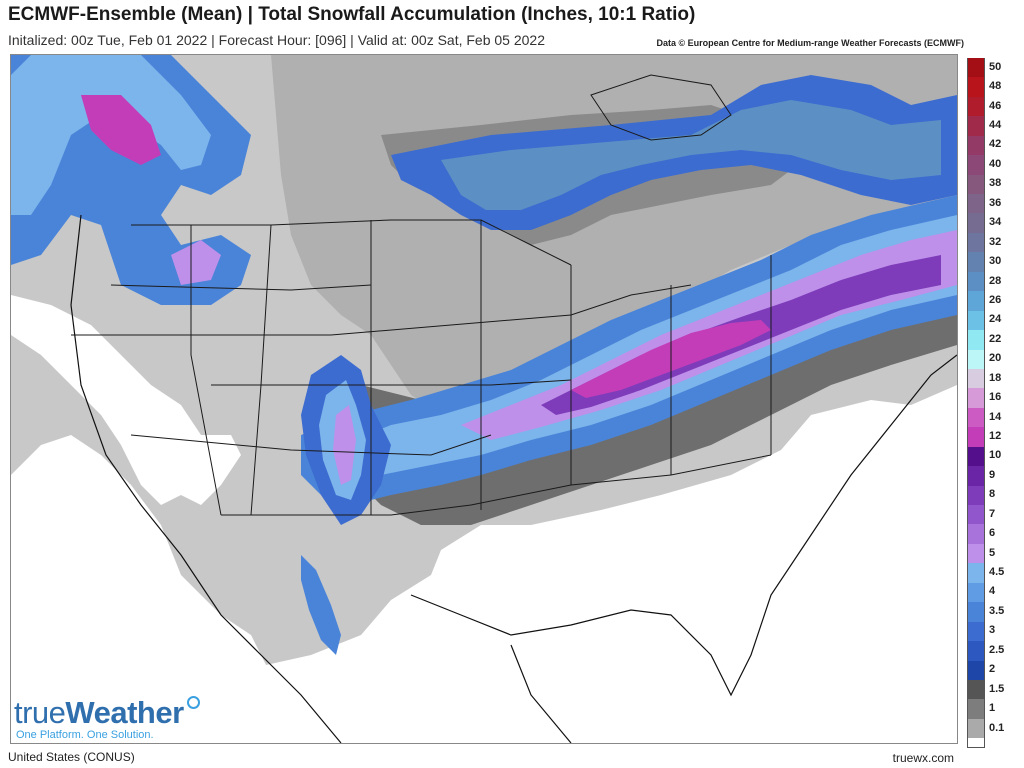 This screenshot has height=768, width=1024. I want to click on legend-entry: 22, so click(992, 340).